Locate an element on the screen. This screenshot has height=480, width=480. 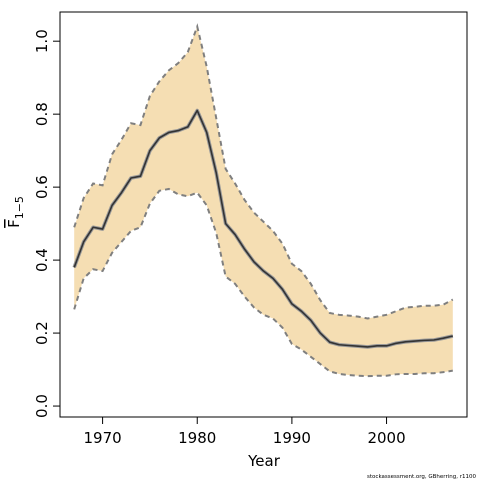
y-axis-title: F1−5 is located at coordinates (15, 212).